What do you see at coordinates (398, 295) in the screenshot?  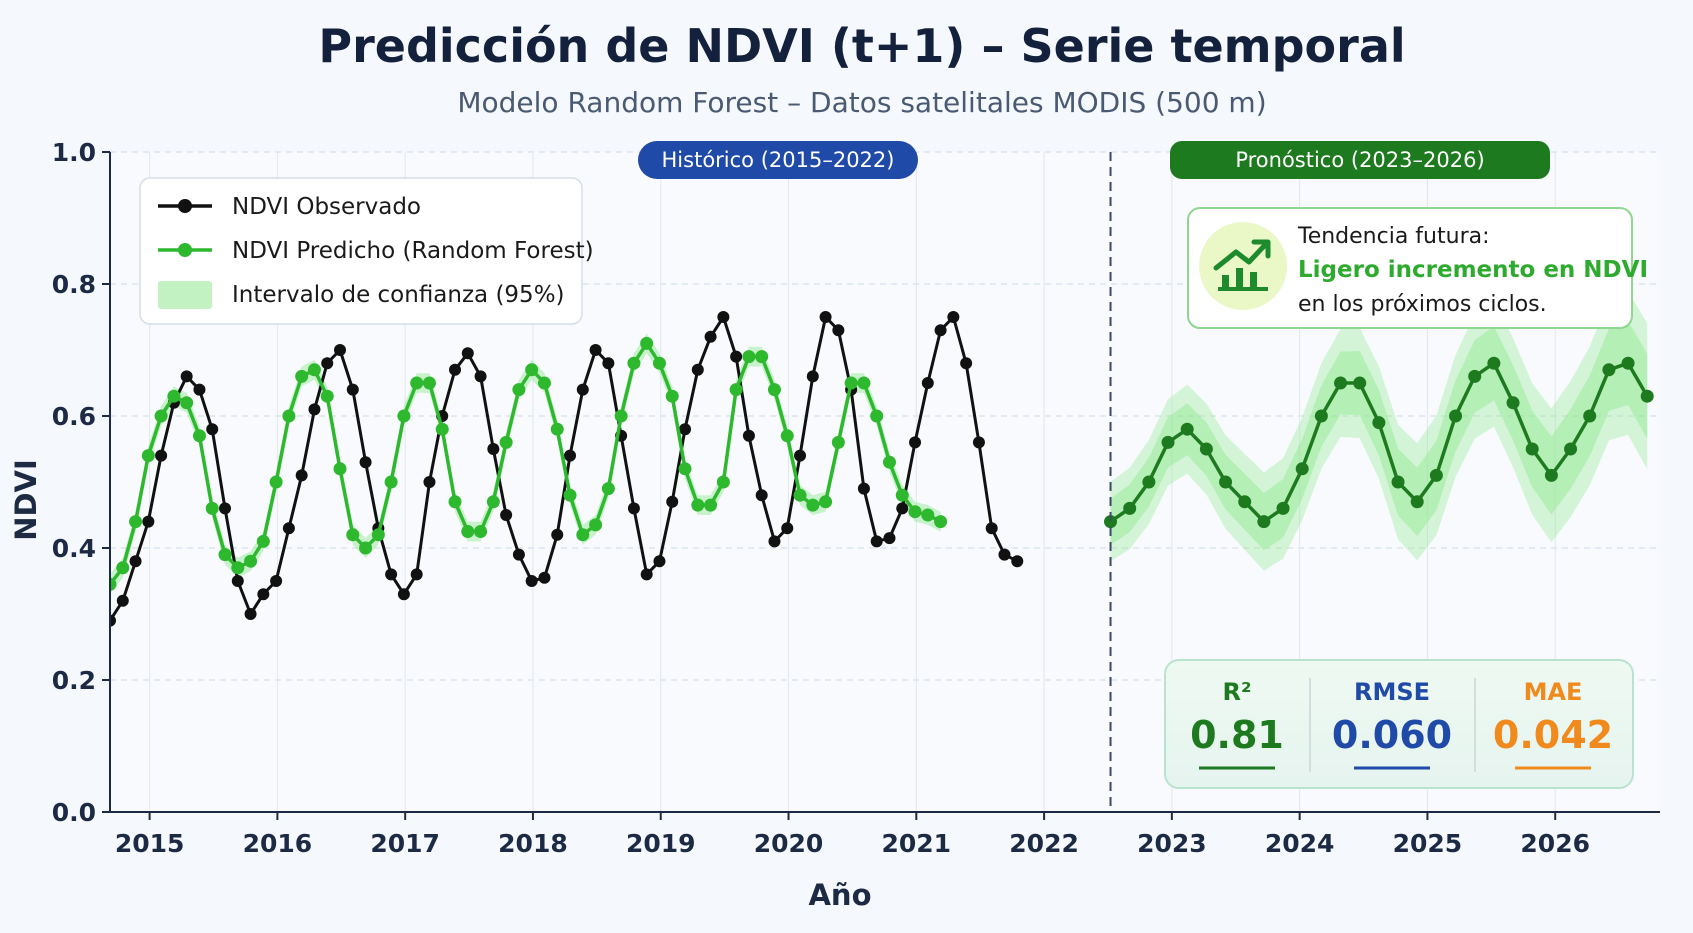 I see `legend-ci-label: Intervalo de confianza (95%)` at bounding box center [398, 295].